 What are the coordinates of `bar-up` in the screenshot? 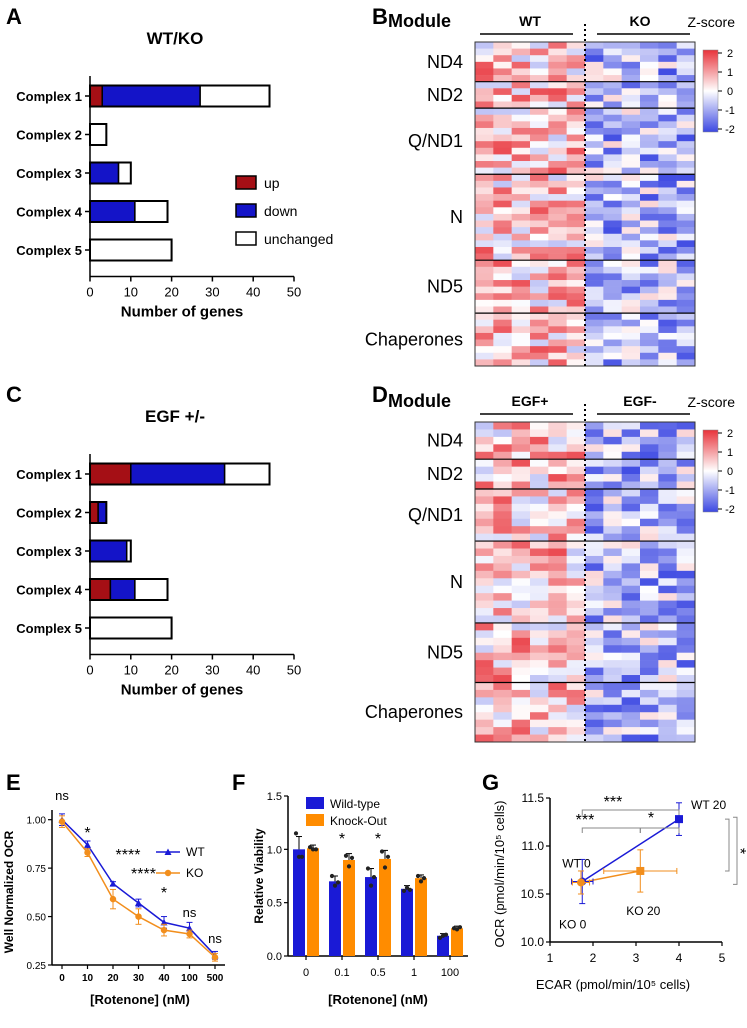 It's located at (94, 512).